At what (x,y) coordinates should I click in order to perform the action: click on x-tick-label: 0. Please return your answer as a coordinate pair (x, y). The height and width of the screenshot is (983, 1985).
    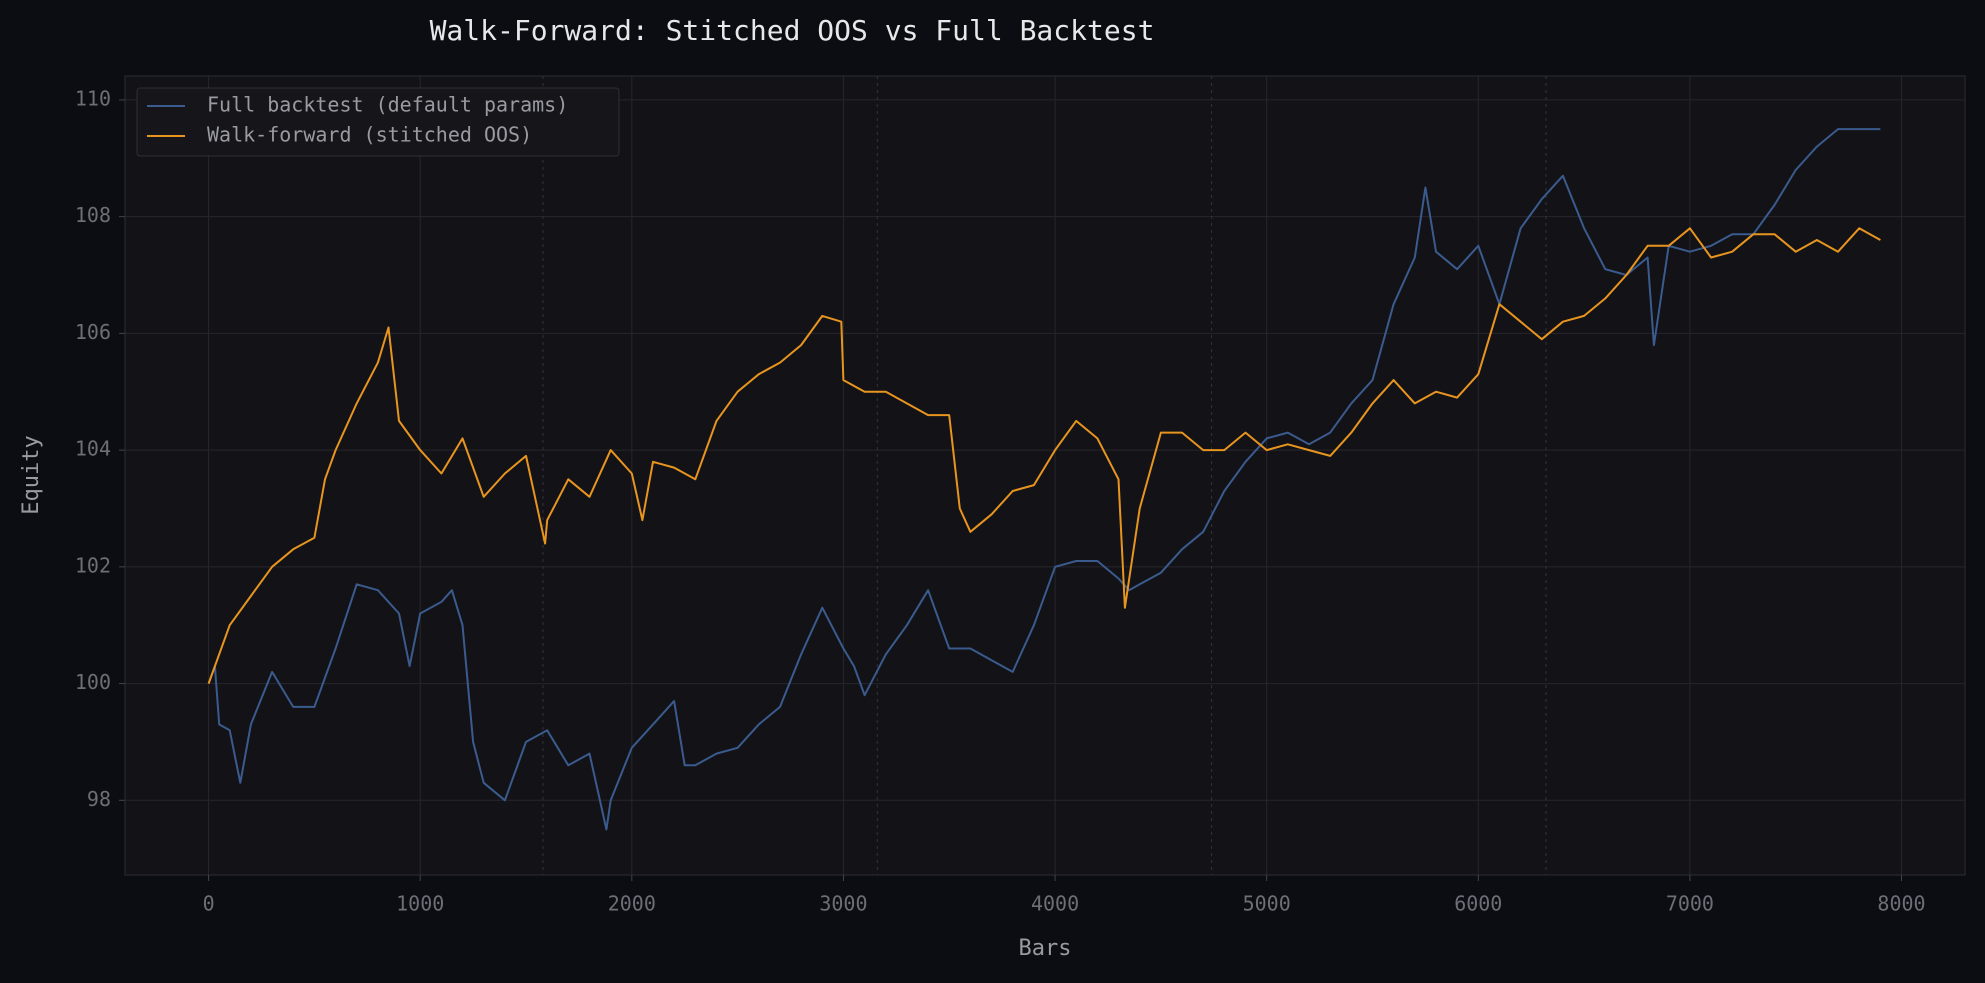
    Looking at the image, I should click on (209, 904).